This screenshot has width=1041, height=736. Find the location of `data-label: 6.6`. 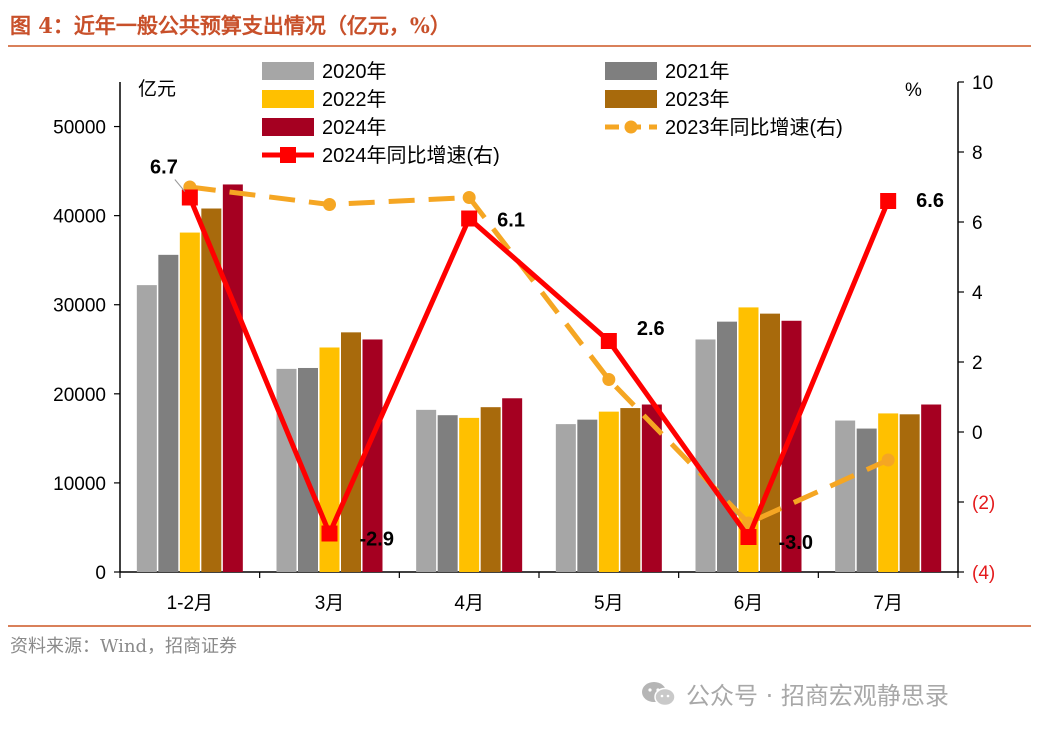

data-label: 6.6 is located at coordinates (930, 201).